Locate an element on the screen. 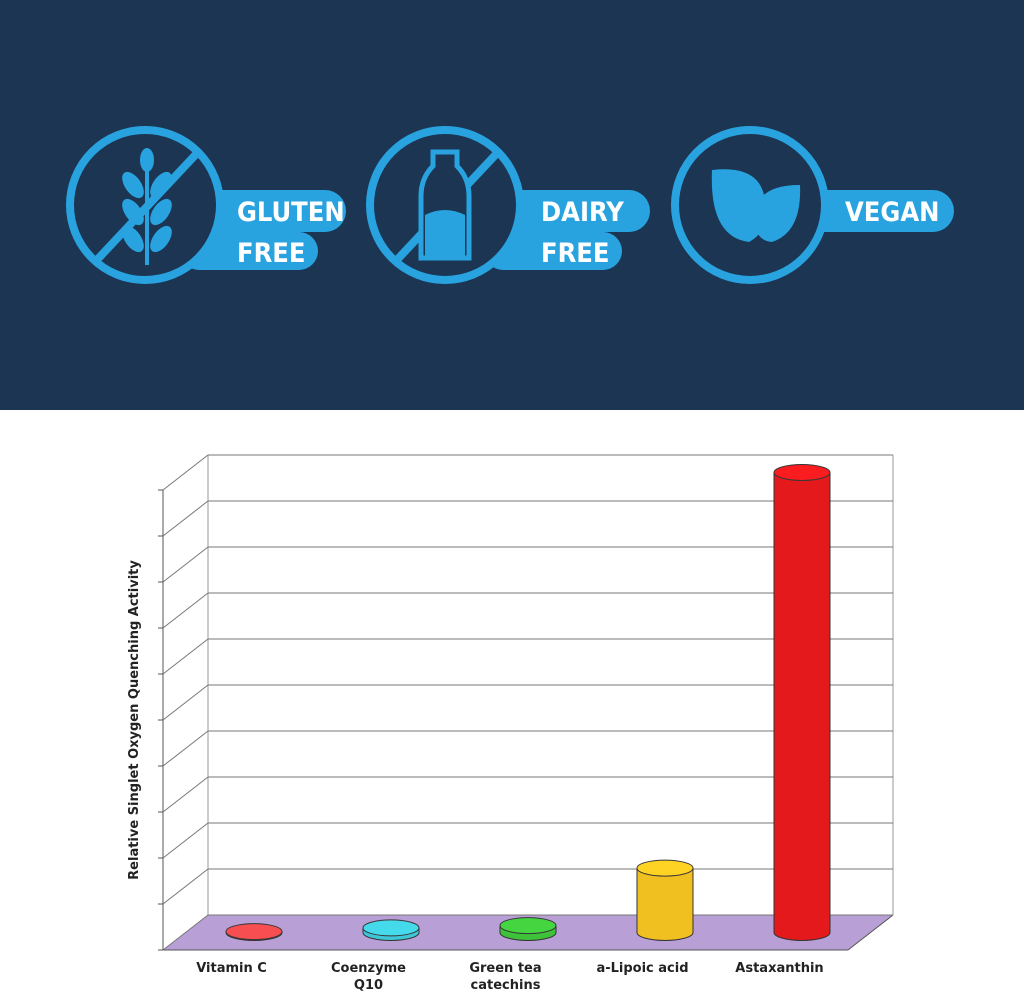  x-tick-label: Green tea catechins is located at coordinates (505, 977).